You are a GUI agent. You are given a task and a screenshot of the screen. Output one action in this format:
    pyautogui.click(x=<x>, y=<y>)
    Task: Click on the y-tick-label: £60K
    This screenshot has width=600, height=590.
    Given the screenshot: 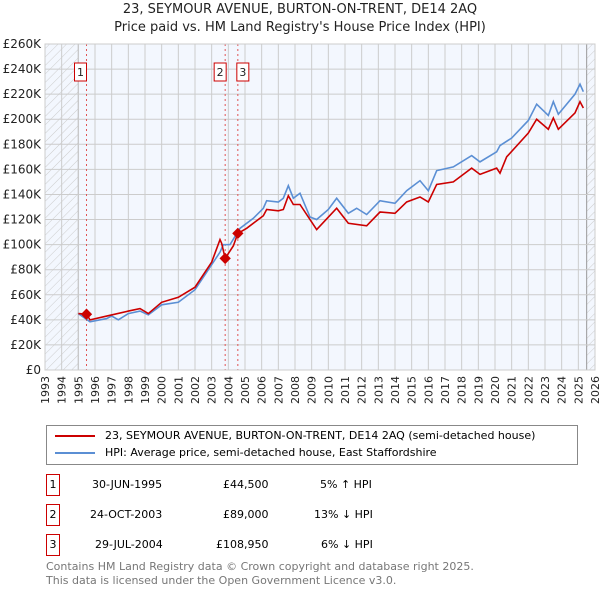 What is the action you would take?
    pyautogui.click(x=26, y=295)
    